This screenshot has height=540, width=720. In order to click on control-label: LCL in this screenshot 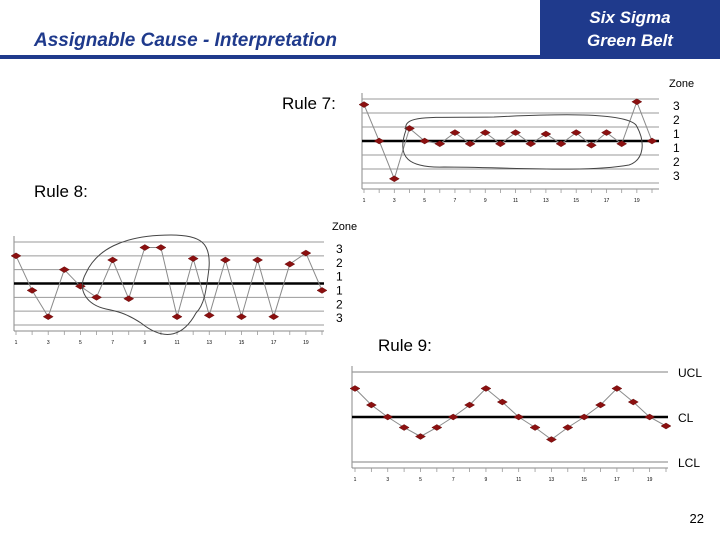, I will do `click(689, 463)`.